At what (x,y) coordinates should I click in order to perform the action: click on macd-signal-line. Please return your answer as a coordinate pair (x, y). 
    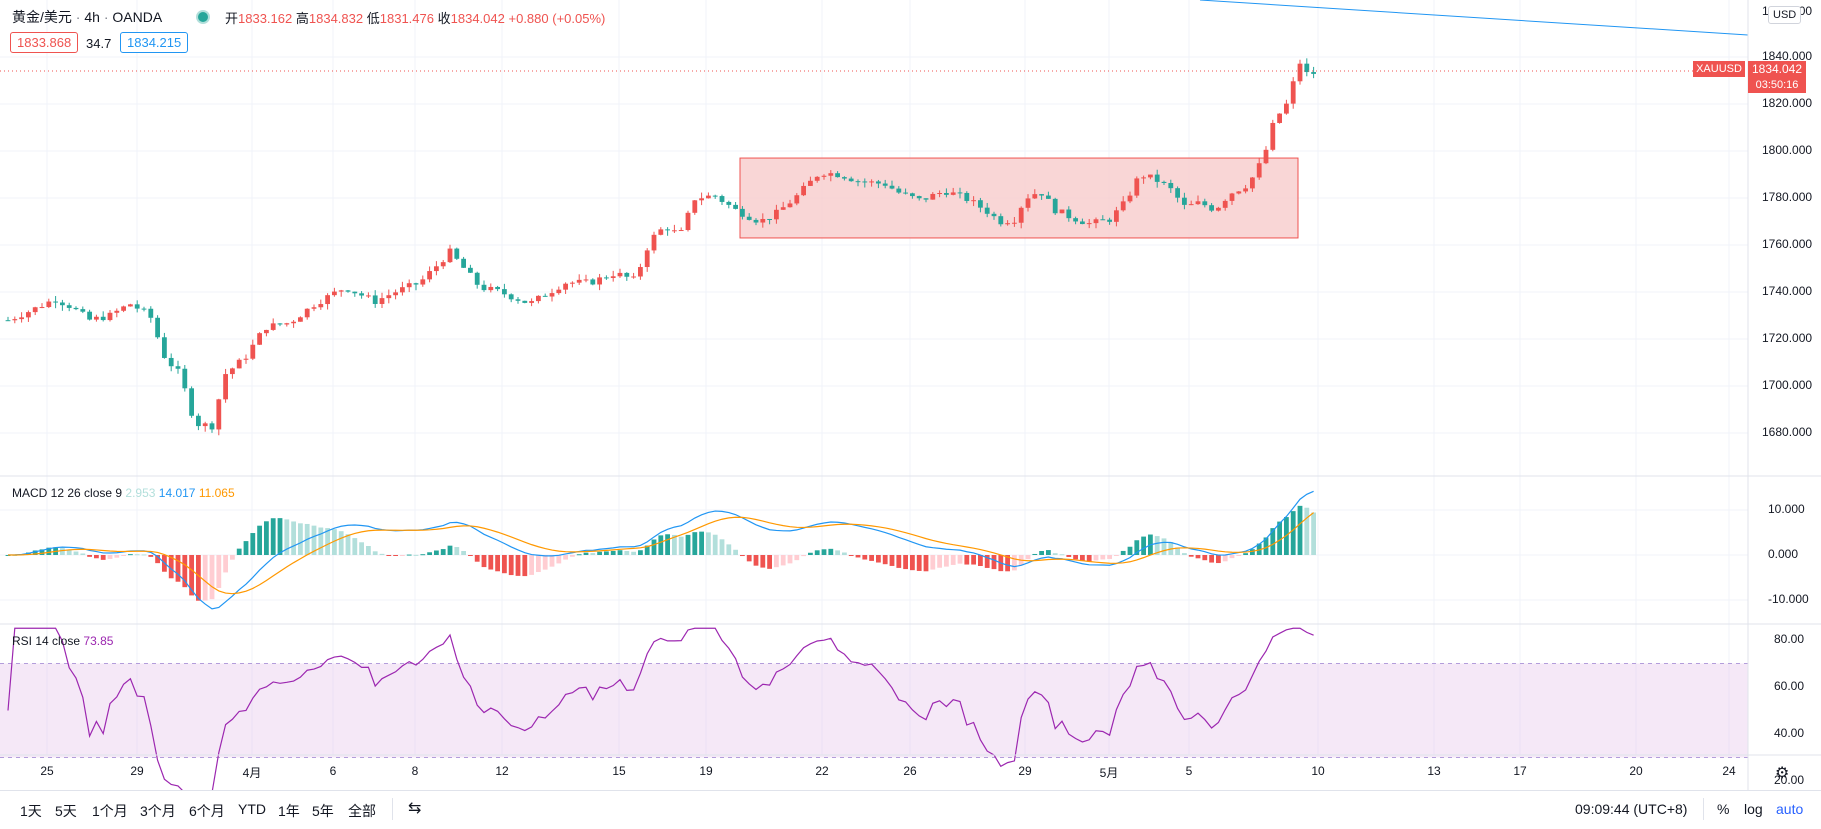
    Looking at the image, I should click on (660, 553).